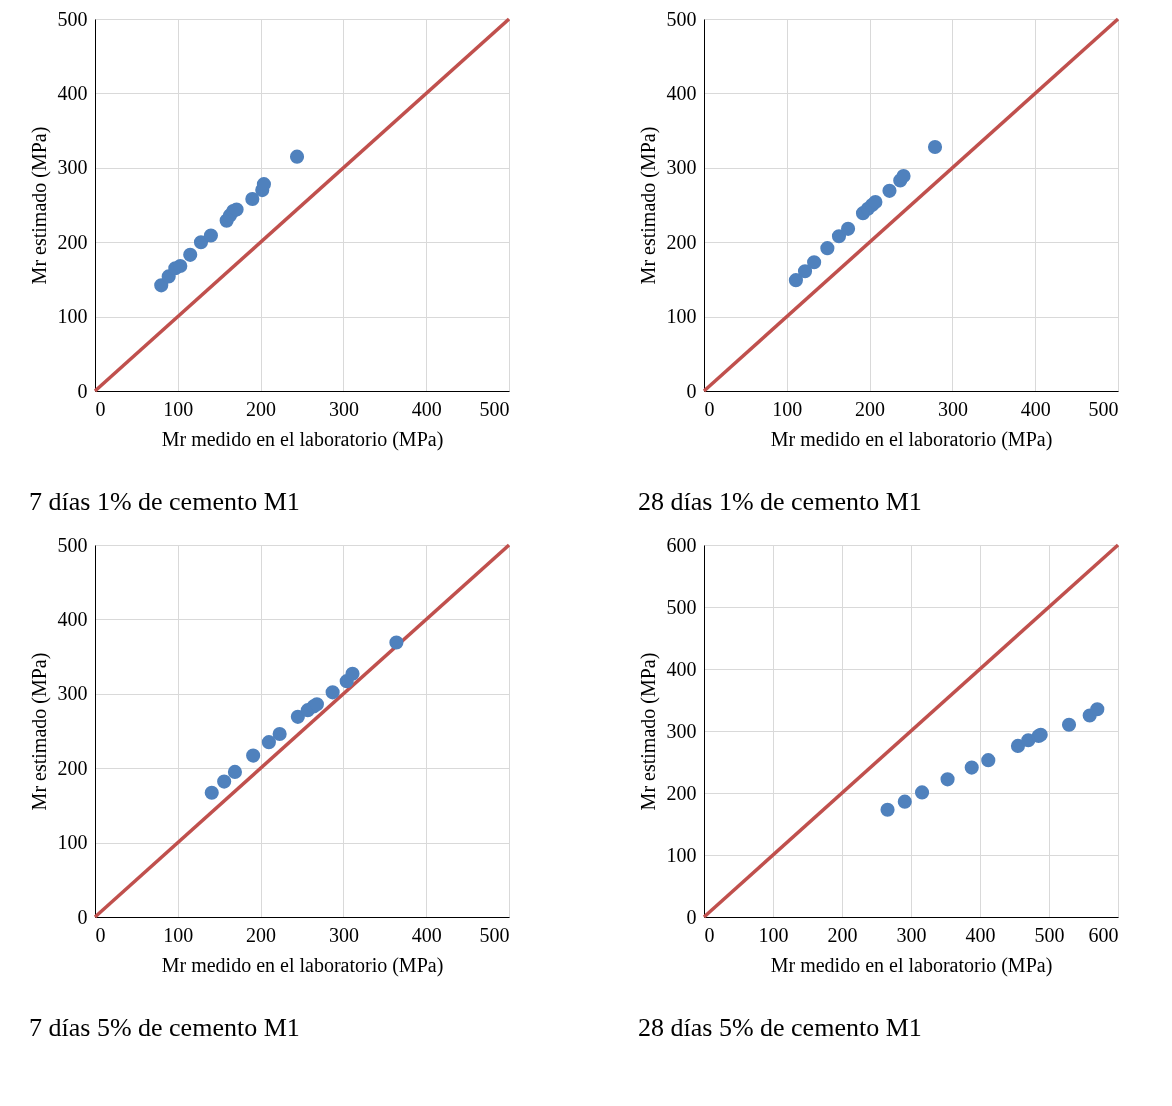 This screenshot has width=1172, height=1106. What do you see at coordinates (164, 1027) in the screenshot?
I see `text: 7 días 5% de cemento M1` at bounding box center [164, 1027].